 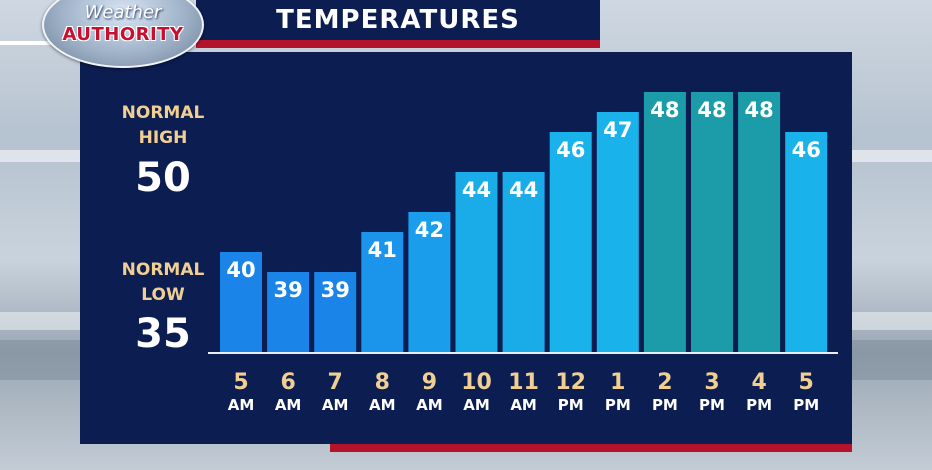 I want to click on page-title: TEMPERATURES, so click(x=398, y=20).